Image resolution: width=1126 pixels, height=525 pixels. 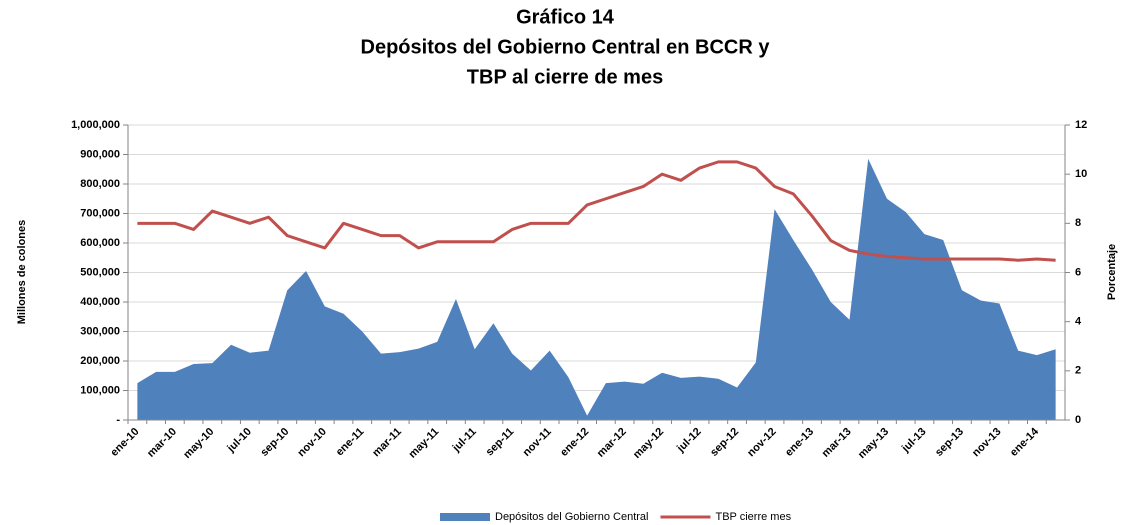 What do you see at coordinates (1025, 442) in the screenshot?
I see `x-tick-label: ene-14` at bounding box center [1025, 442].